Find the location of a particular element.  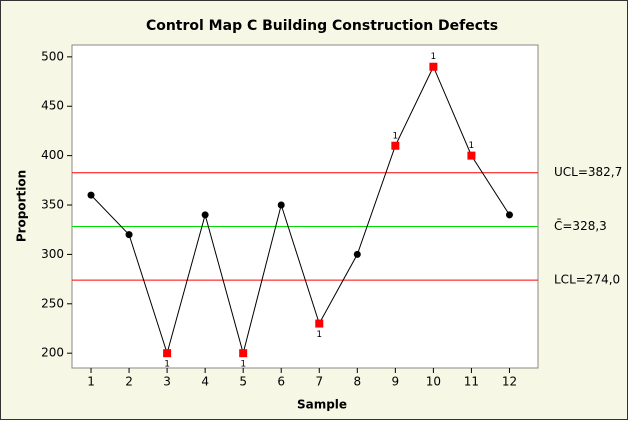

x-tick-label: 7 is located at coordinates (319, 382).